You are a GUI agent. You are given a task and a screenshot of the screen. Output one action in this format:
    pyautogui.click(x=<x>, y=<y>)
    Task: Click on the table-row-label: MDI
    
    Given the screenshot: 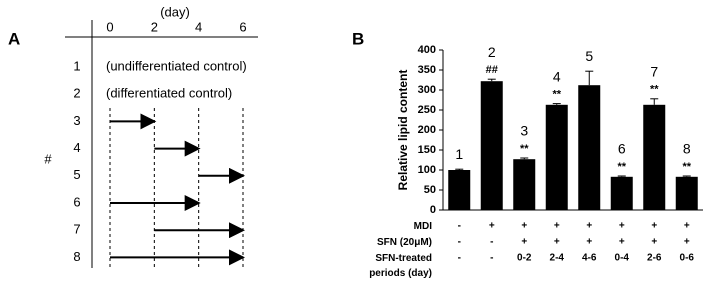 What is the action you would take?
    pyautogui.click(x=422, y=226)
    